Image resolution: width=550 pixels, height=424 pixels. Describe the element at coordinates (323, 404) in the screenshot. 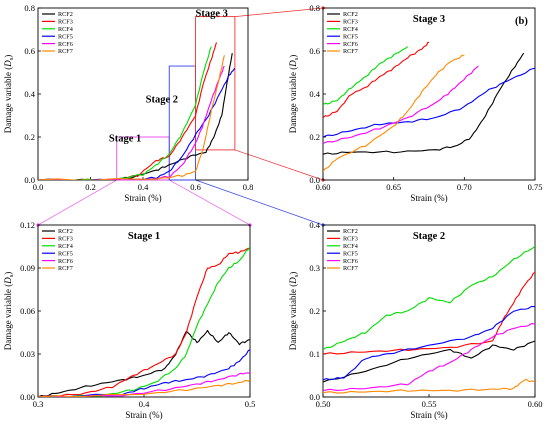

I see `x-tick-label: 0.50` at that location.